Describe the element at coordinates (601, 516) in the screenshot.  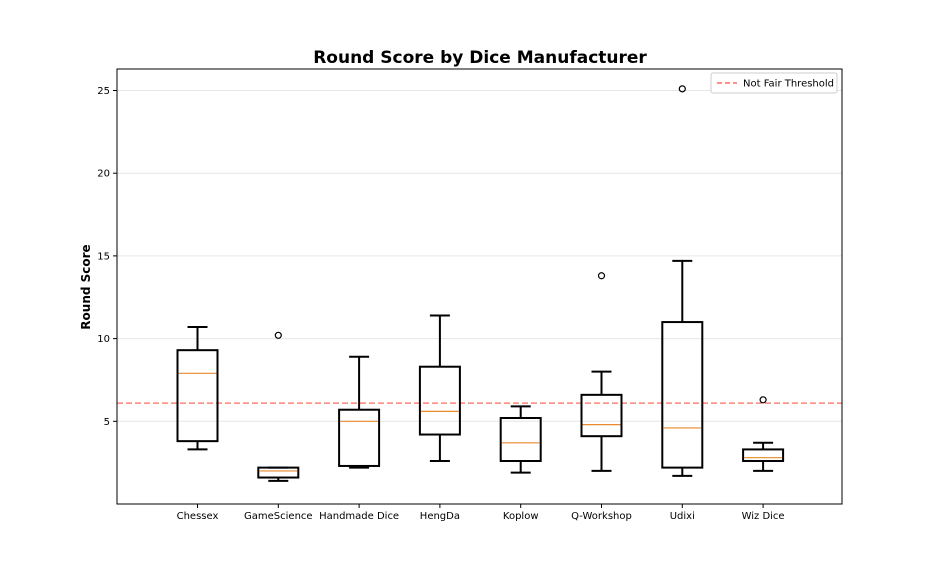
I see `x-tick-label: Q-Workshop` at that location.